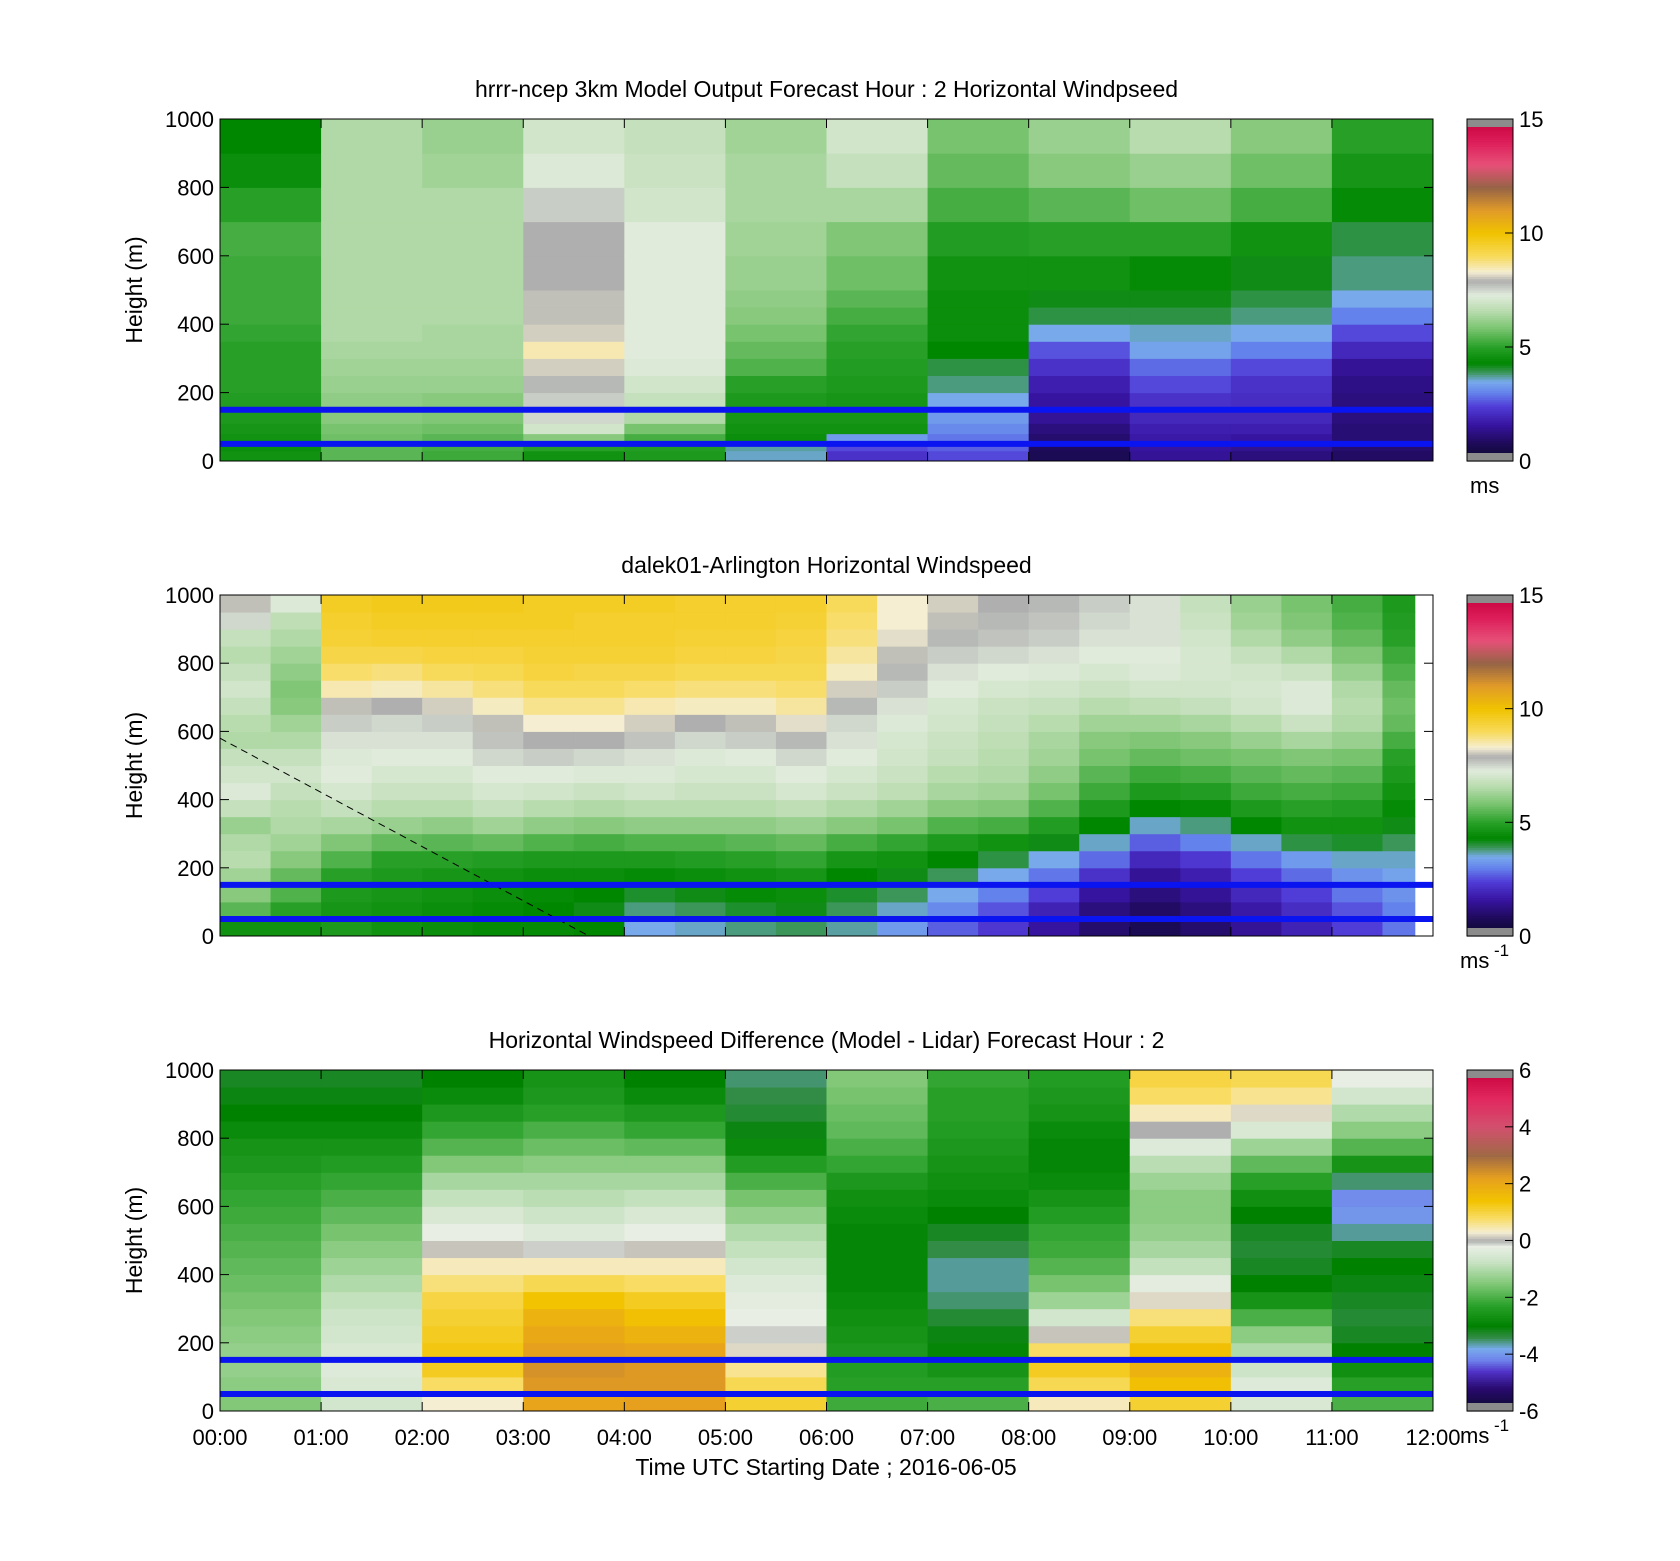 The width and height of the screenshot is (1680, 1561). What do you see at coordinates (134, 765) in the screenshot?
I see `y-axis-label: Height (m)` at bounding box center [134, 765].